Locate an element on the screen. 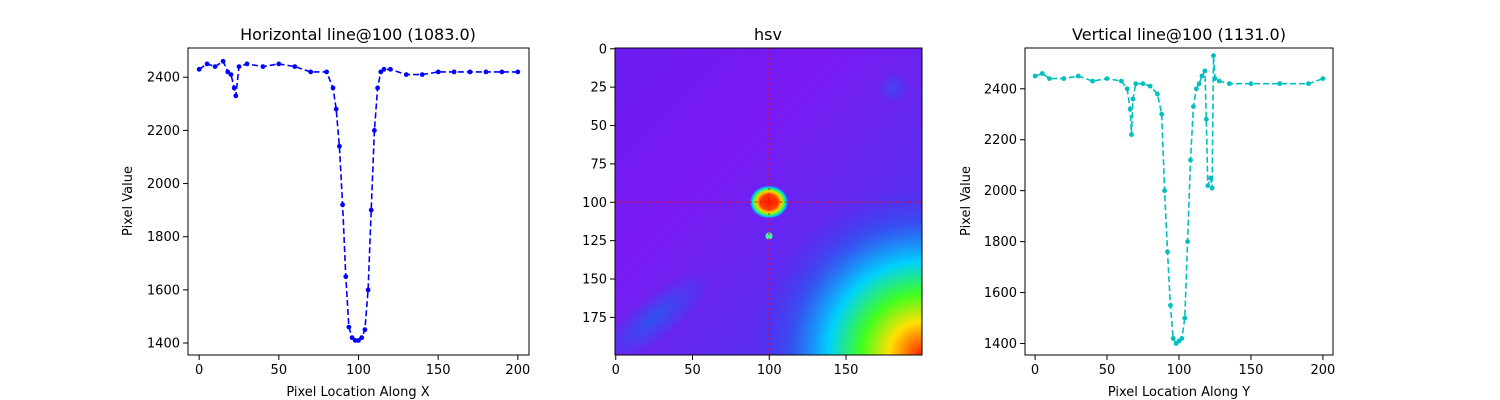 The image size is (1500, 400). y-tick-label: 175 is located at coordinates (594, 318).